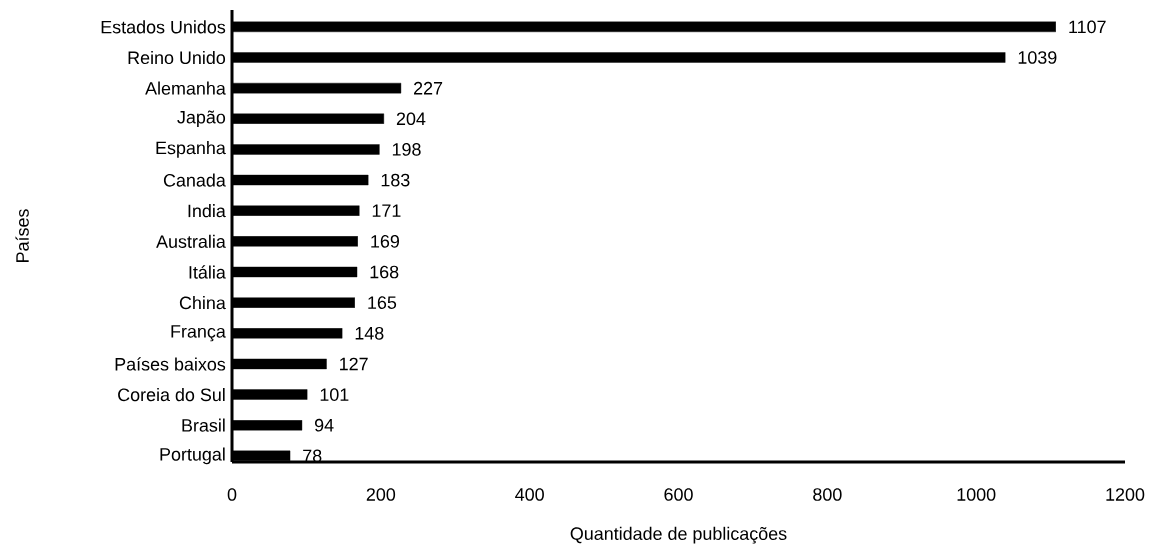 The image size is (1152, 550). What do you see at coordinates (191, 241) in the screenshot?
I see `y-tick-label: Australia` at bounding box center [191, 241].